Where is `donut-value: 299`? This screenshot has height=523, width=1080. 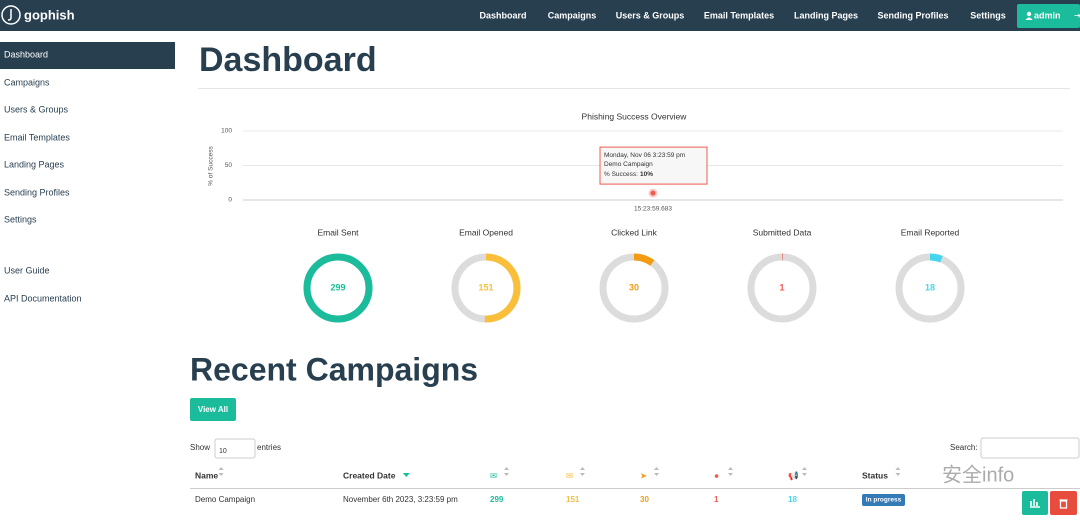
donut-value: 299 is located at coordinates (337, 287).